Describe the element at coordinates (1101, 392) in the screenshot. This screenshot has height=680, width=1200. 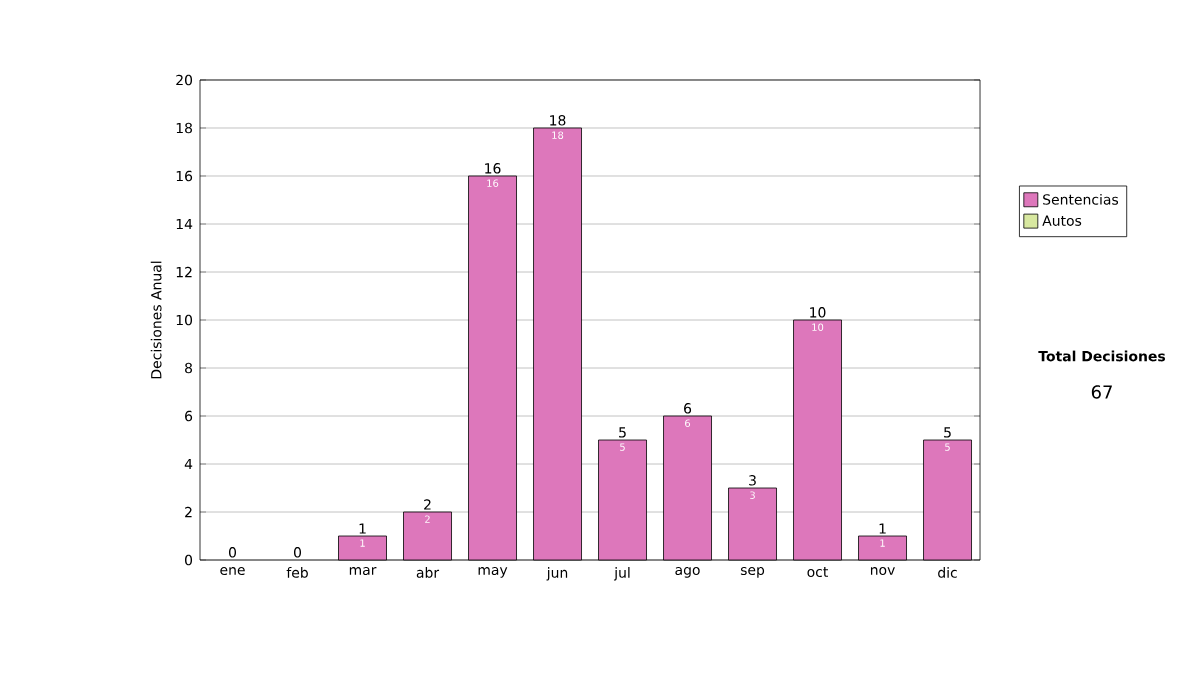
I see `text: 67` at that location.